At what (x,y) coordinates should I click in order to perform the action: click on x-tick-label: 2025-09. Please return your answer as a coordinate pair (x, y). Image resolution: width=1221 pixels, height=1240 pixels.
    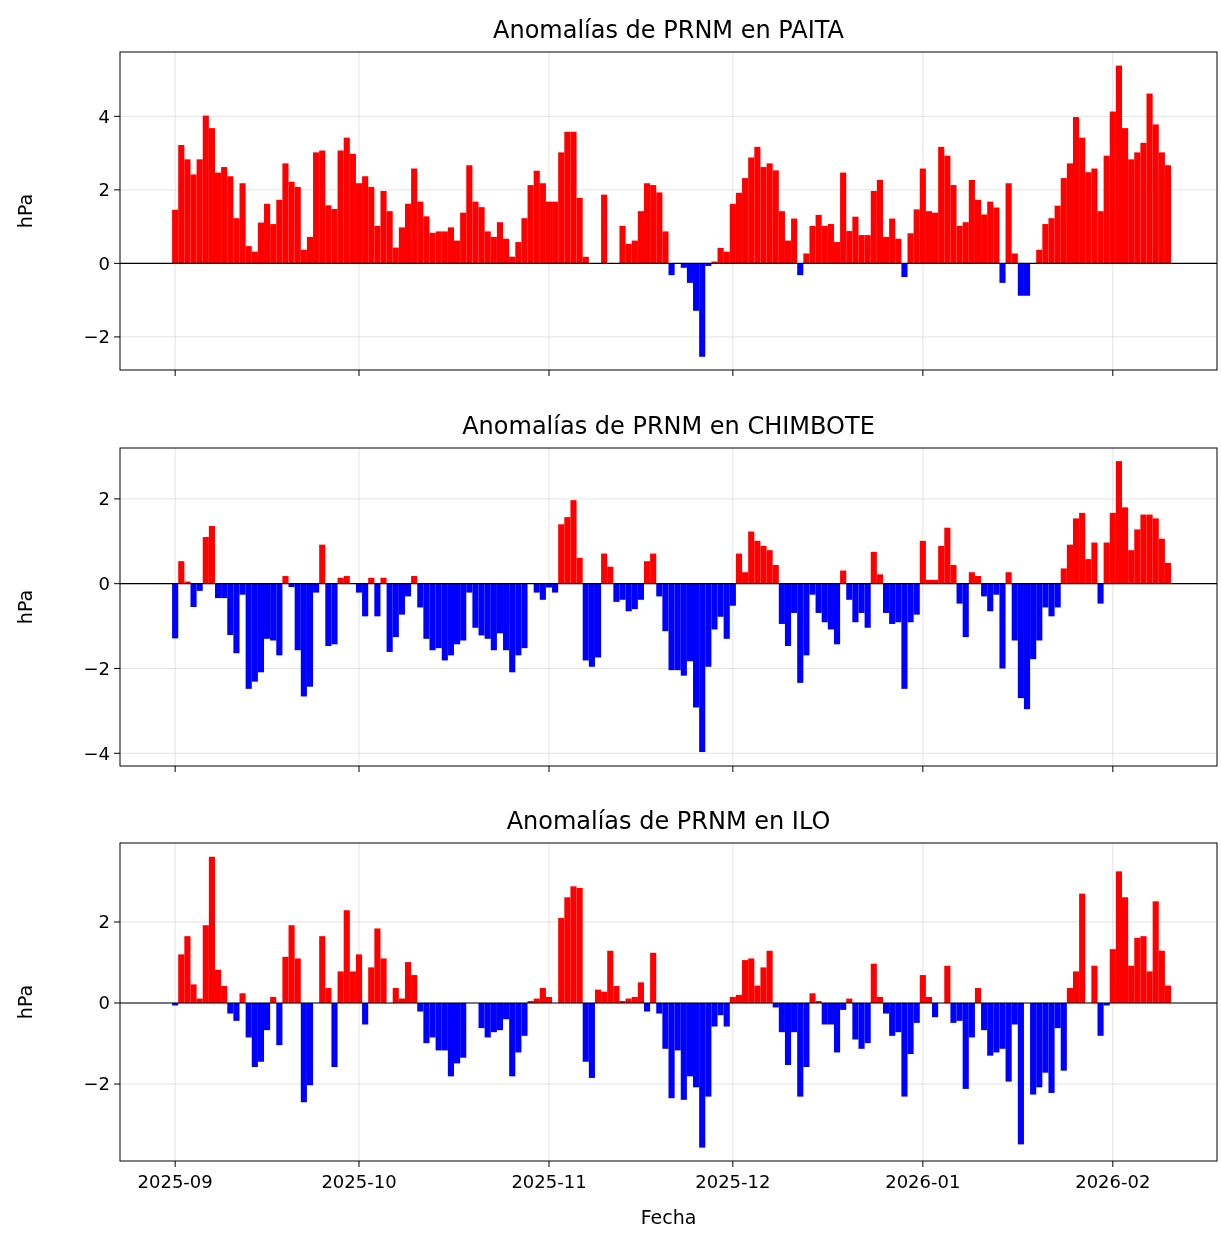
    Looking at the image, I should click on (175, 1181).